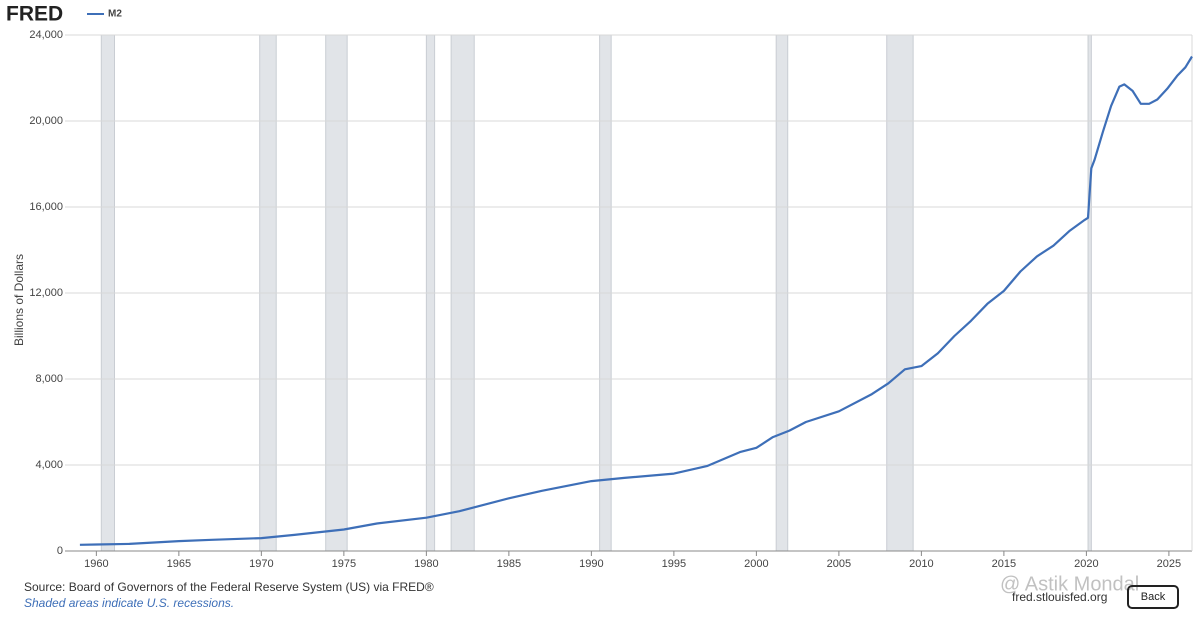 This screenshot has height=617, width=1200. What do you see at coordinates (49, 465) in the screenshot?
I see `y-tick-label: 4,000` at bounding box center [49, 465].